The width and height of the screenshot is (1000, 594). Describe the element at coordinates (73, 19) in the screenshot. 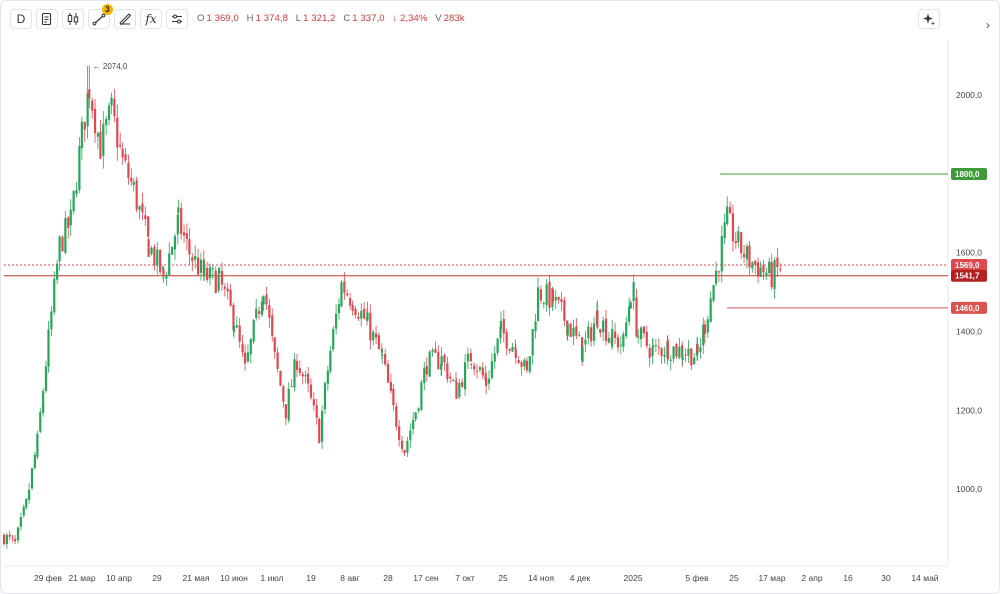

I see `chart-type-button` at that location.